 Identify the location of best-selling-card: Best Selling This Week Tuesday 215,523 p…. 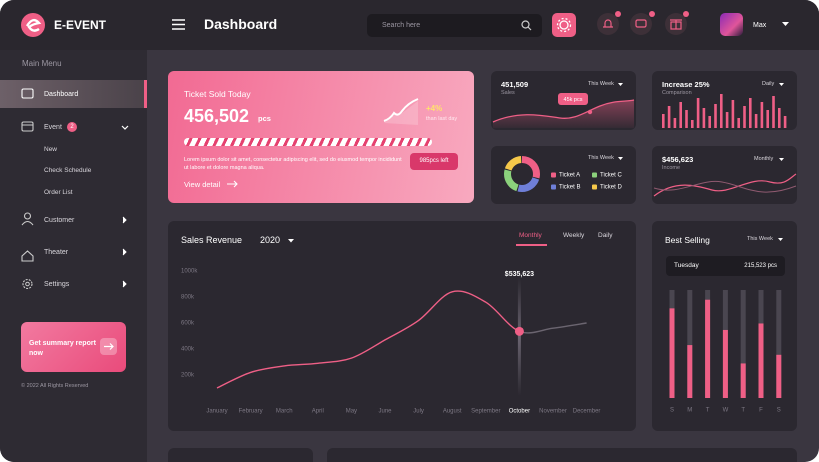
(724, 326).